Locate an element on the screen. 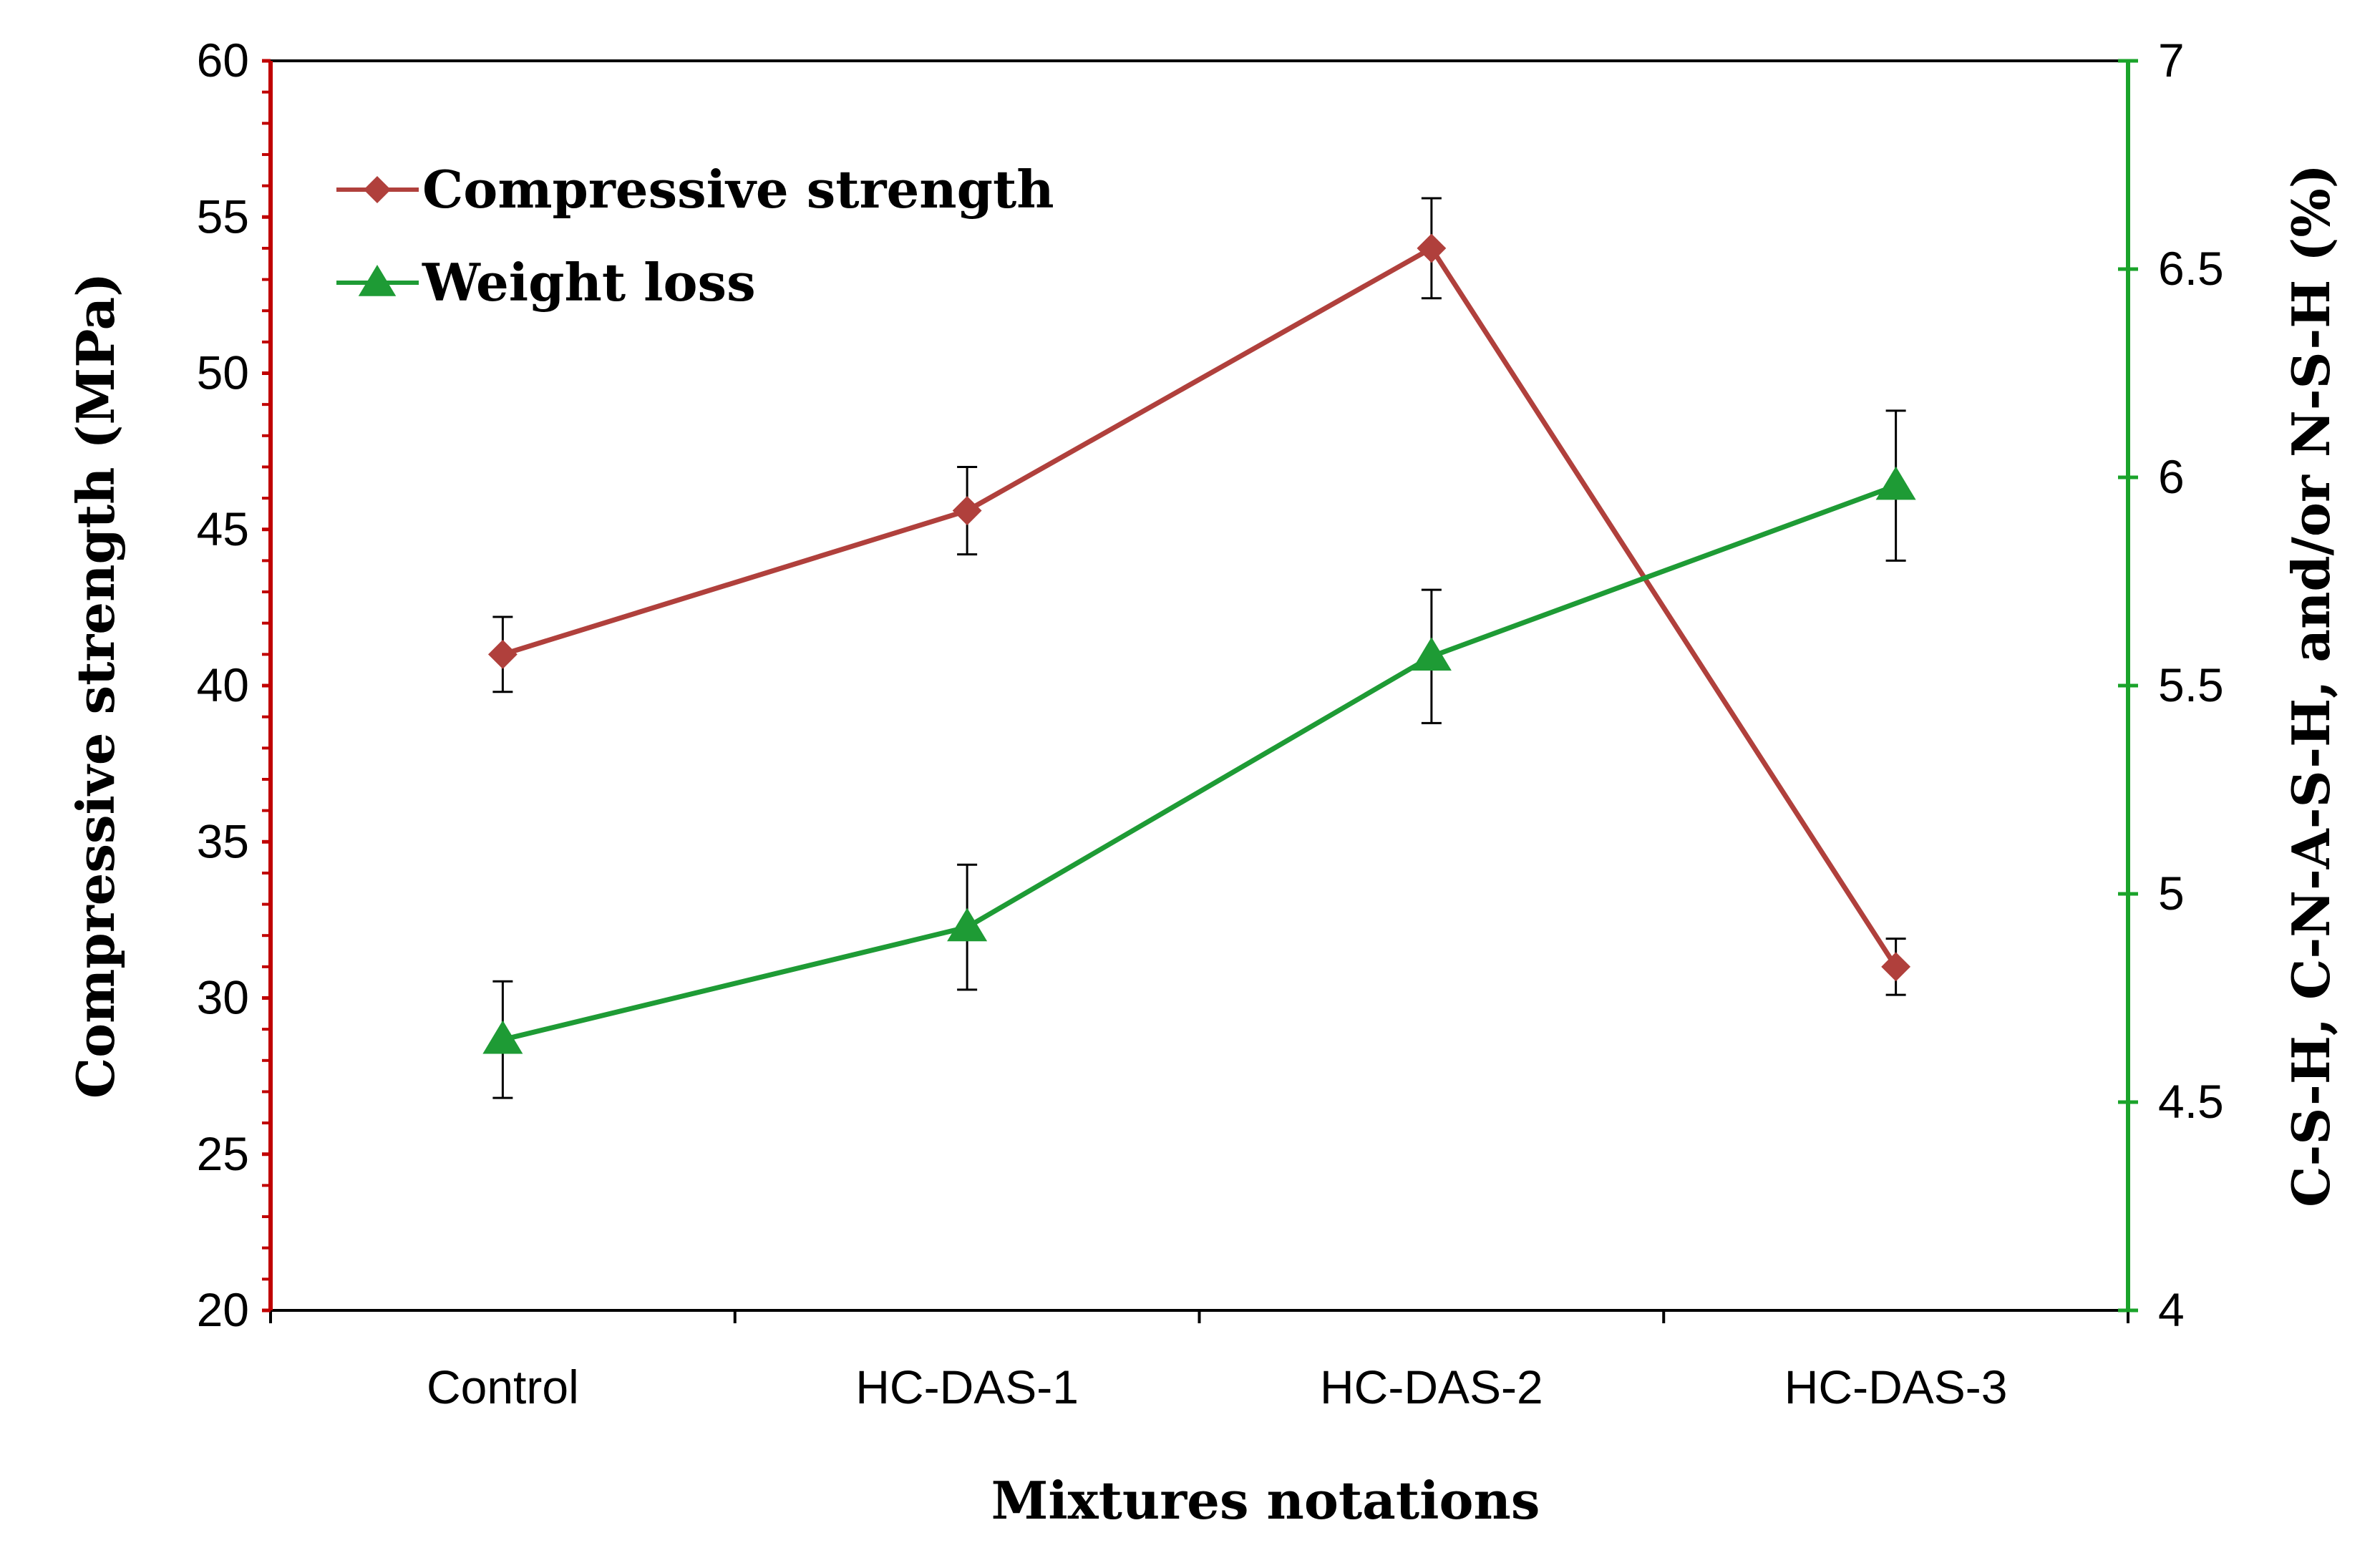 This screenshot has width=2380, height=1558. legend-label-weight: Weight loss is located at coordinates (589, 282).